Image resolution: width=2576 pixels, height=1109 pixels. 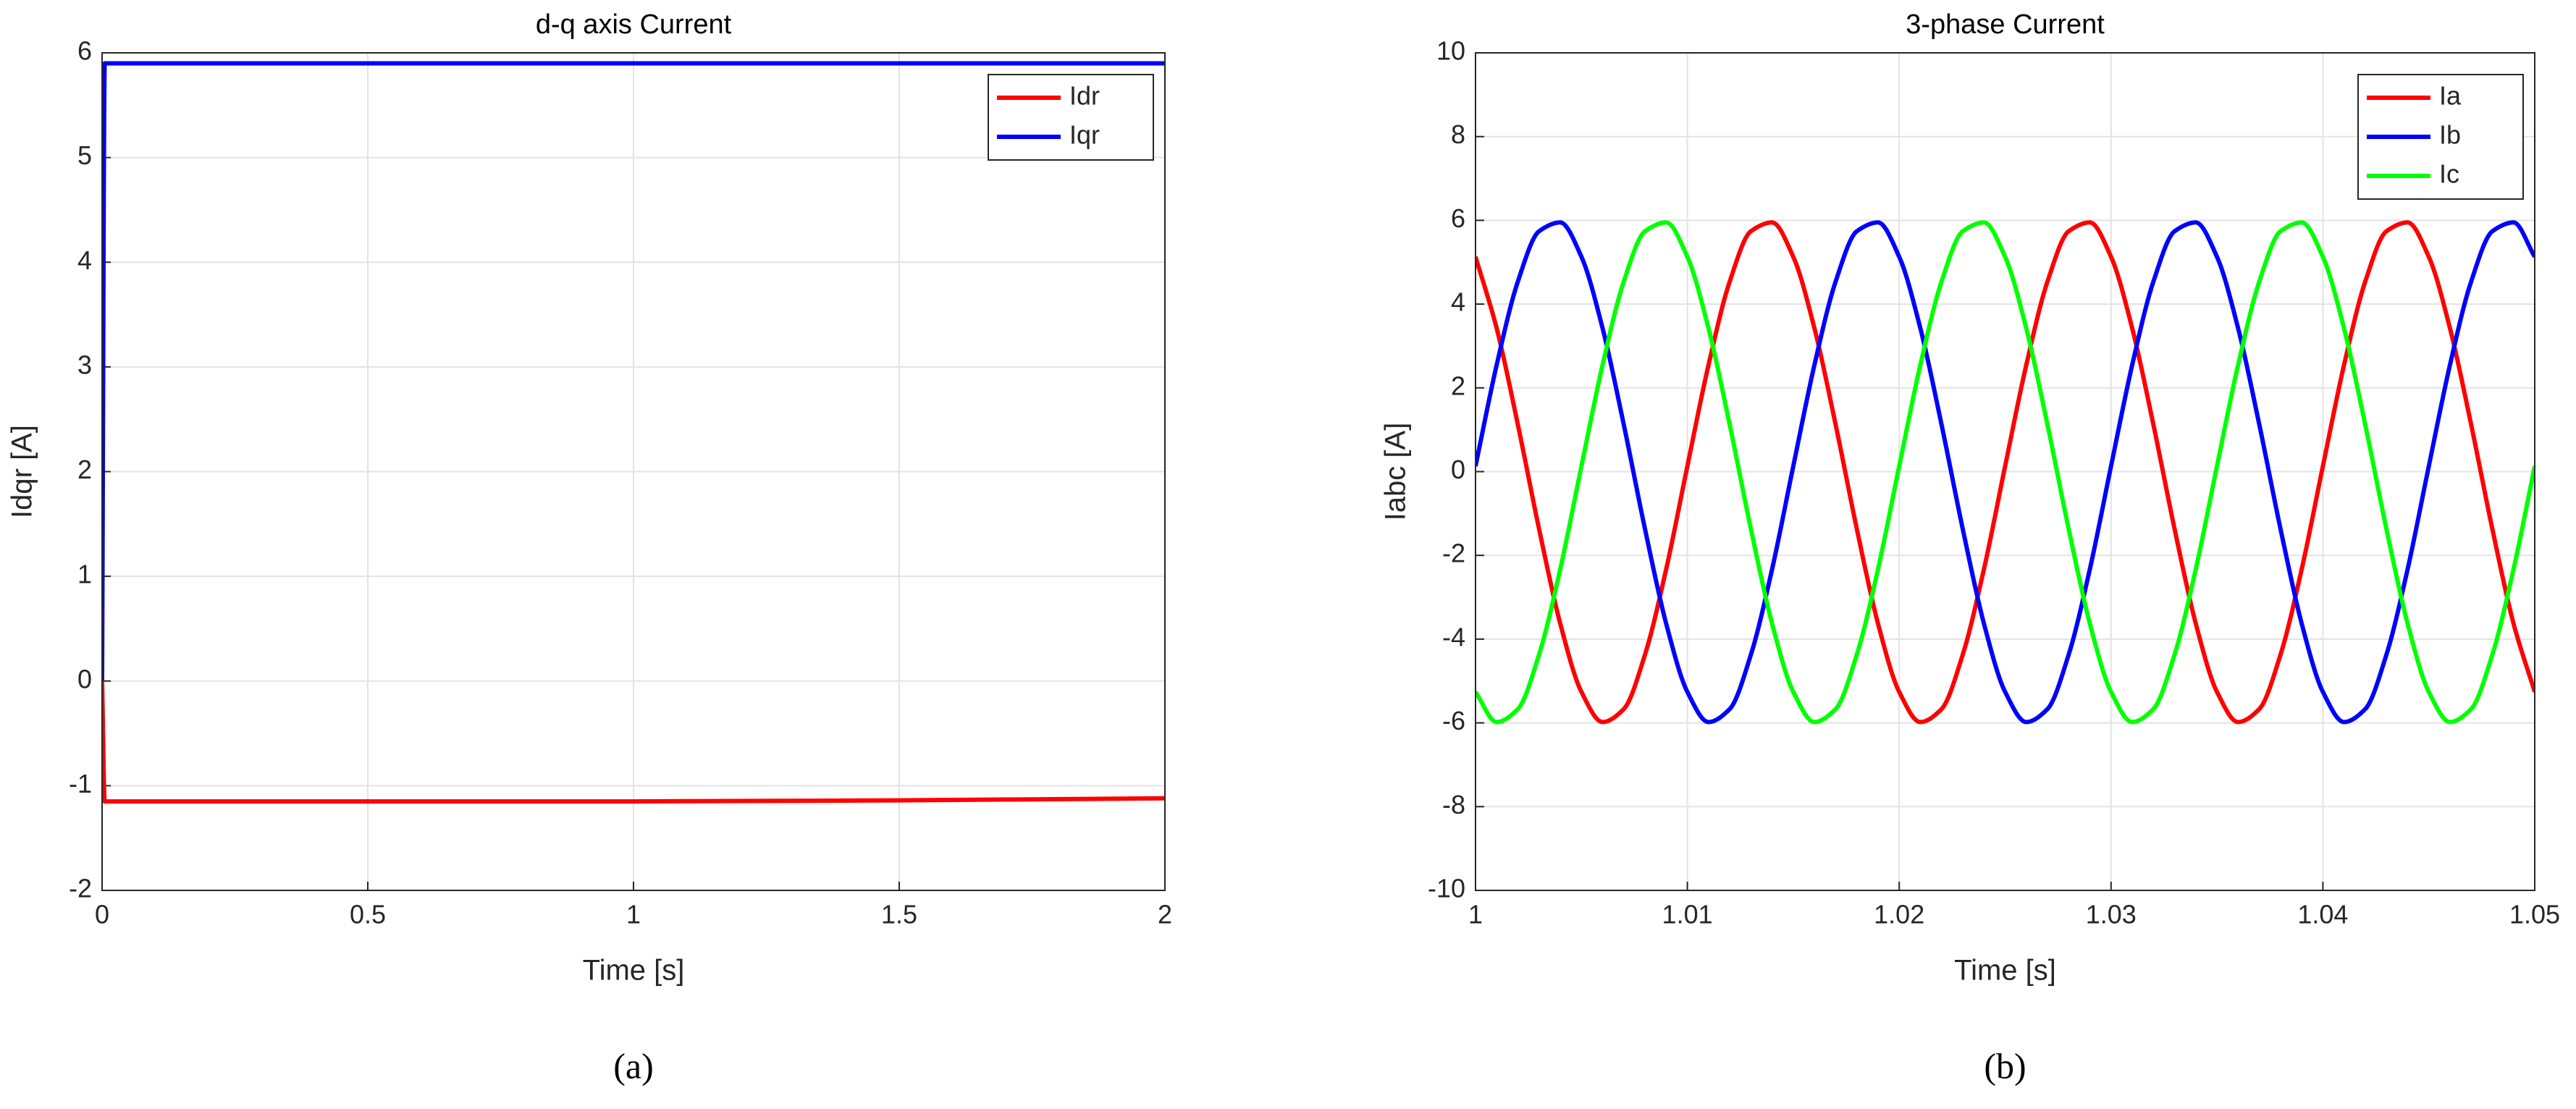 I want to click on legend-label: Ic, so click(x=2449, y=174).